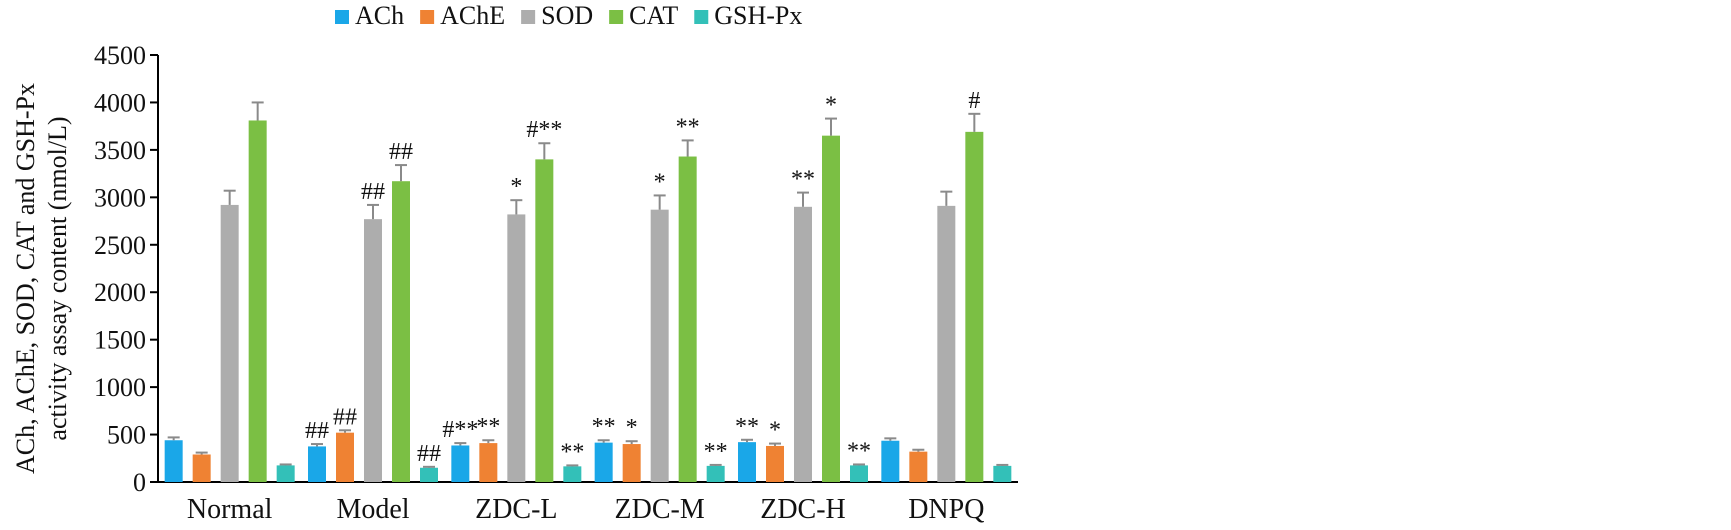 The width and height of the screenshot is (1731, 530). Describe the element at coordinates (120, 55) in the screenshot. I see `y-tick-label: 4500` at that location.